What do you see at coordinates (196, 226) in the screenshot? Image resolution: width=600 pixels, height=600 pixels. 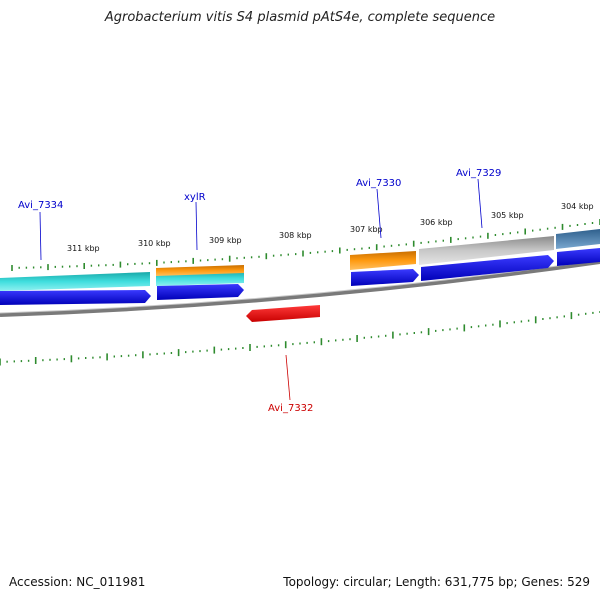 I see `leader-xylR` at bounding box center [196, 226].